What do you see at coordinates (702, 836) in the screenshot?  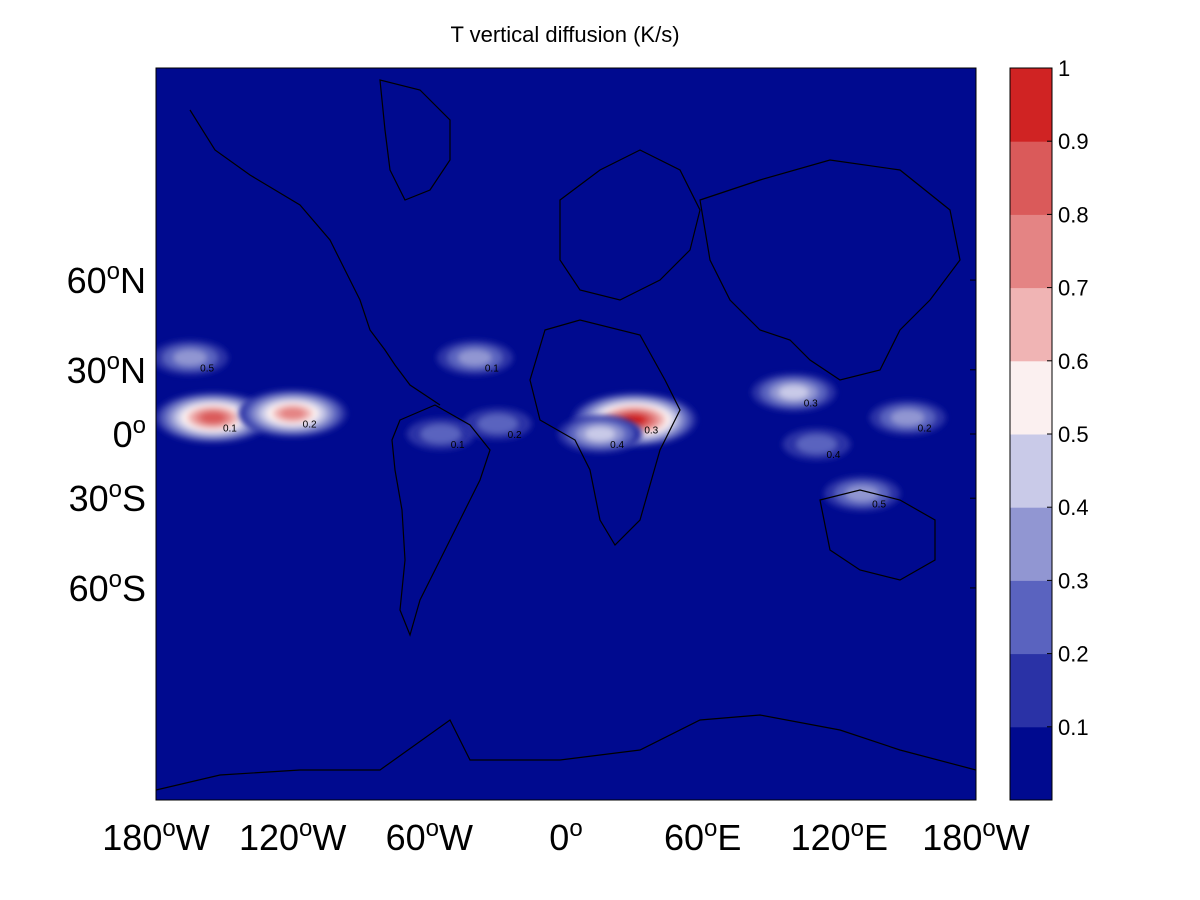 I see `x-tick-label: 60oE` at bounding box center [702, 836].